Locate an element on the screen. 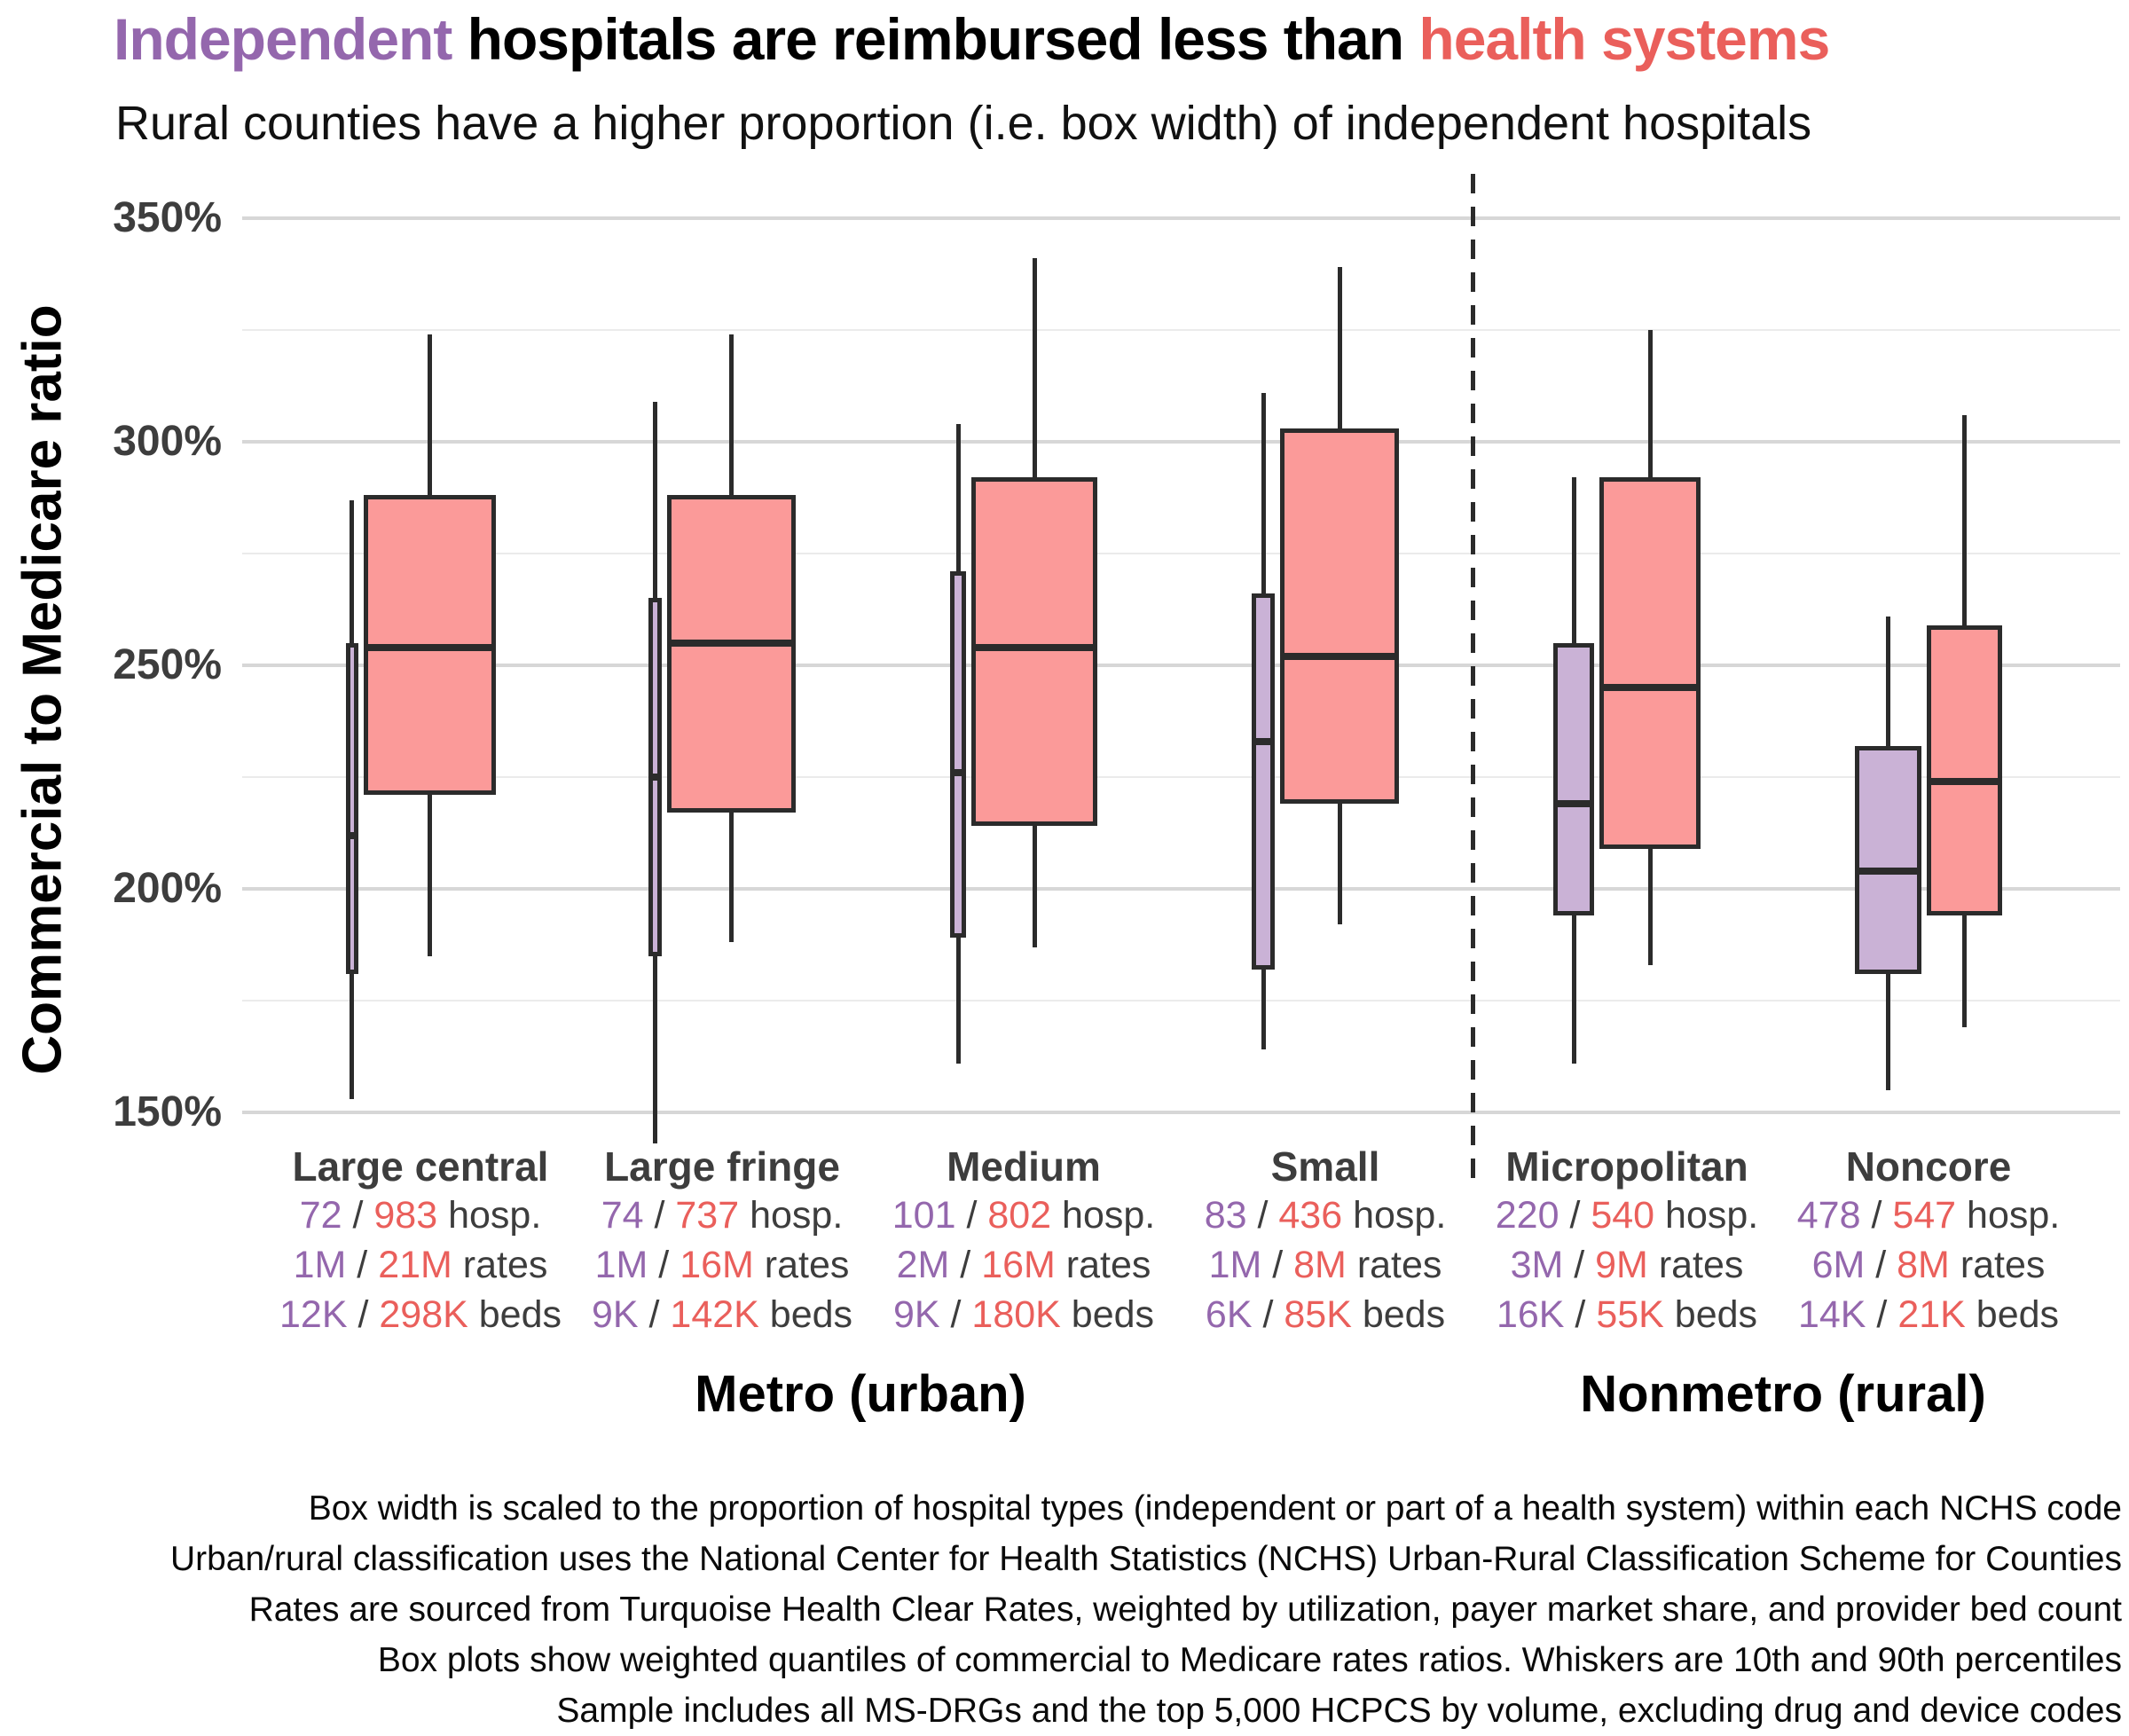 The width and height of the screenshot is (2129, 1736). median-system-large-central is located at coordinates (430, 647).